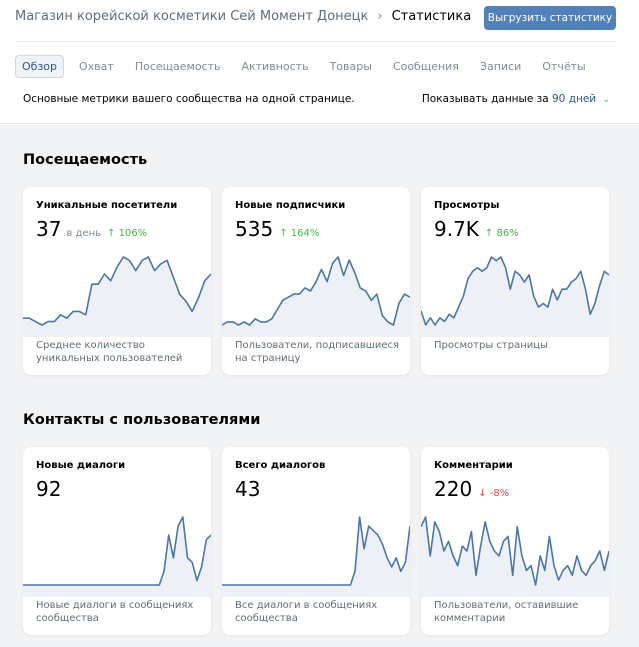  What do you see at coordinates (485, 99) in the screenshot?
I see `period-label: Показывать данные за` at bounding box center [485, 99].